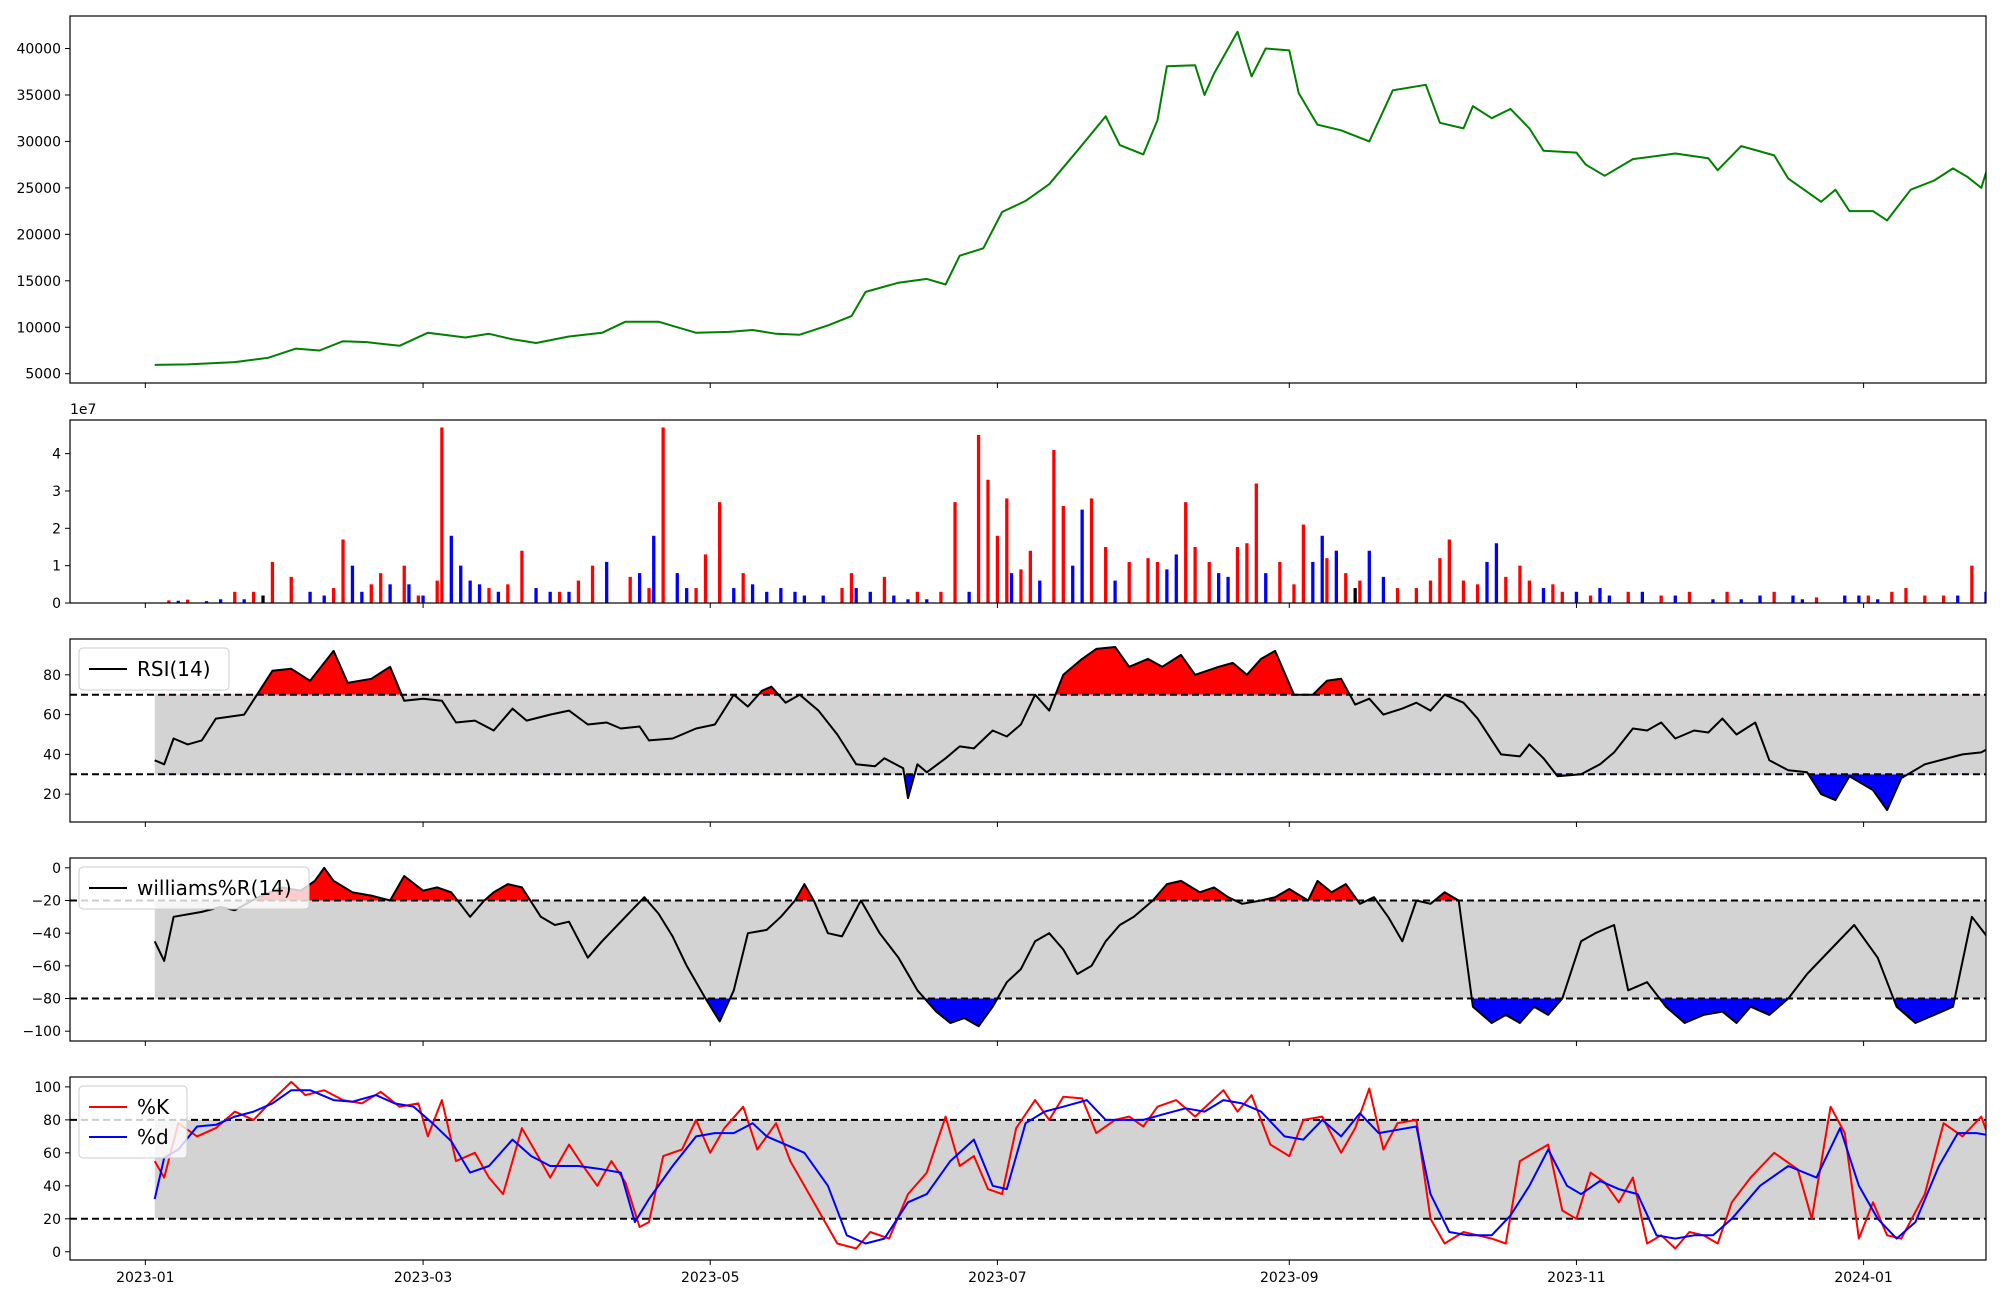  What do you see at coordinates (1863, 1278) in the screenshot?
I see `x-tick-label: 2024-01` at bounding box center [1863, 1278].